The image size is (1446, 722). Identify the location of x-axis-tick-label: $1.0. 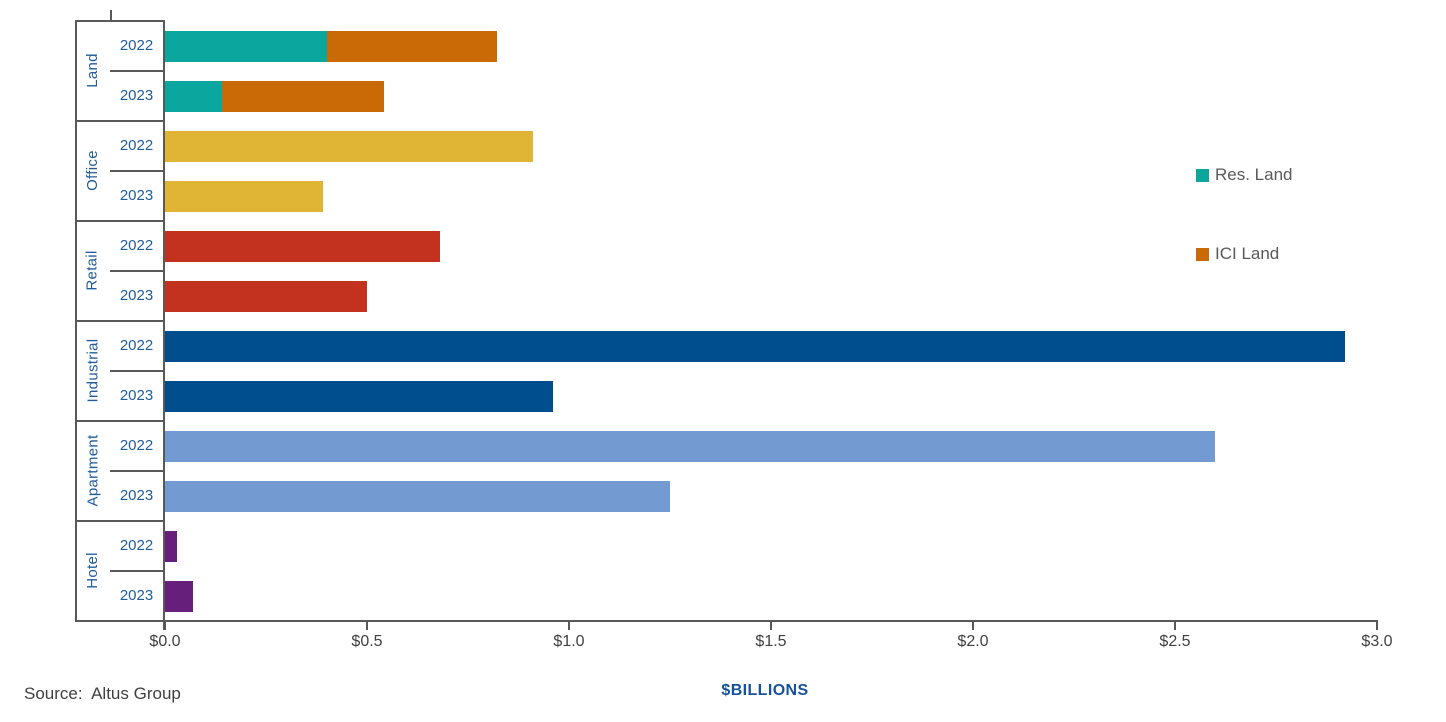
(569, 641).